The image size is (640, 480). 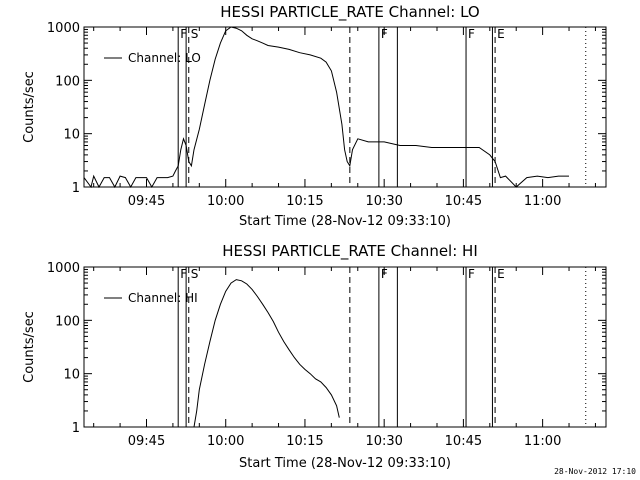 I want to click on chart-title: HESSI PARTICLE_RATE Channel: LO, so click(x=349, y=12).